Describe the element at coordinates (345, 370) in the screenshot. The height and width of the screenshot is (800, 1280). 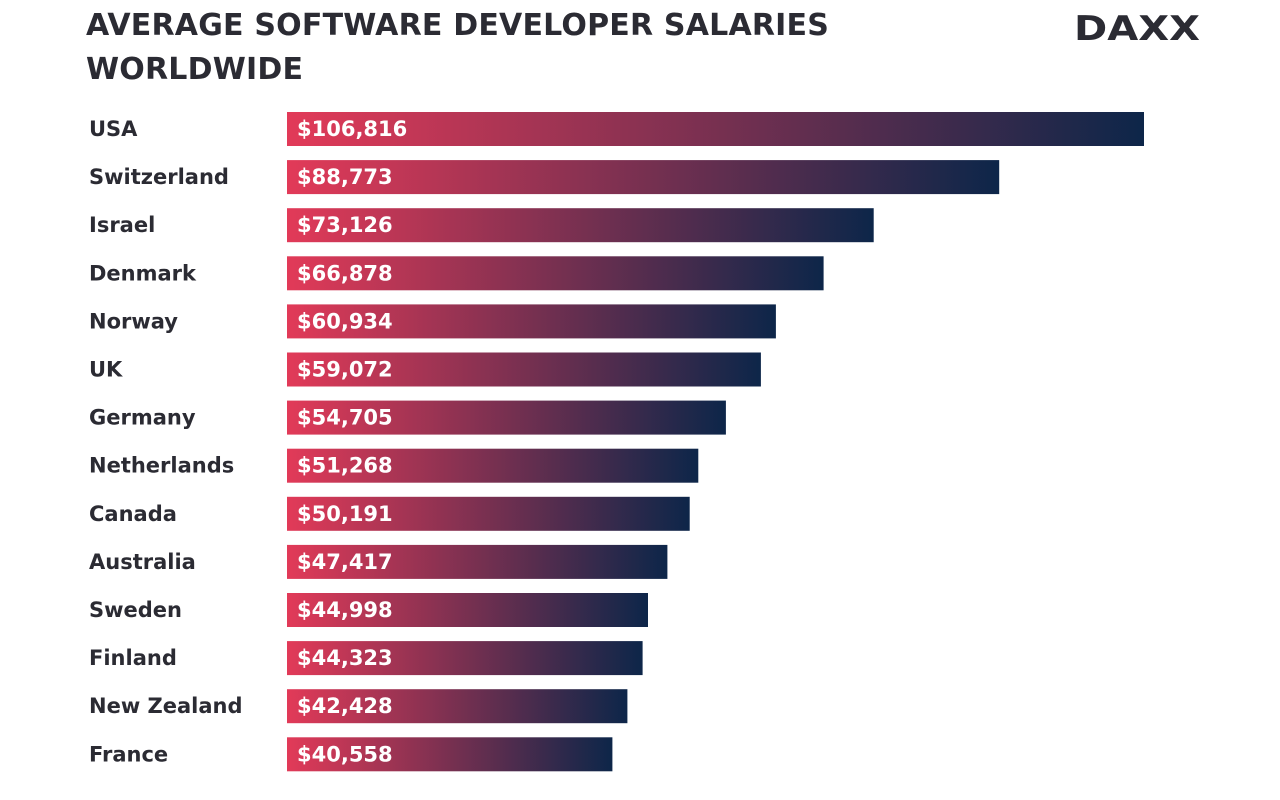
I see `bar-value-label: $59,072` at that location.